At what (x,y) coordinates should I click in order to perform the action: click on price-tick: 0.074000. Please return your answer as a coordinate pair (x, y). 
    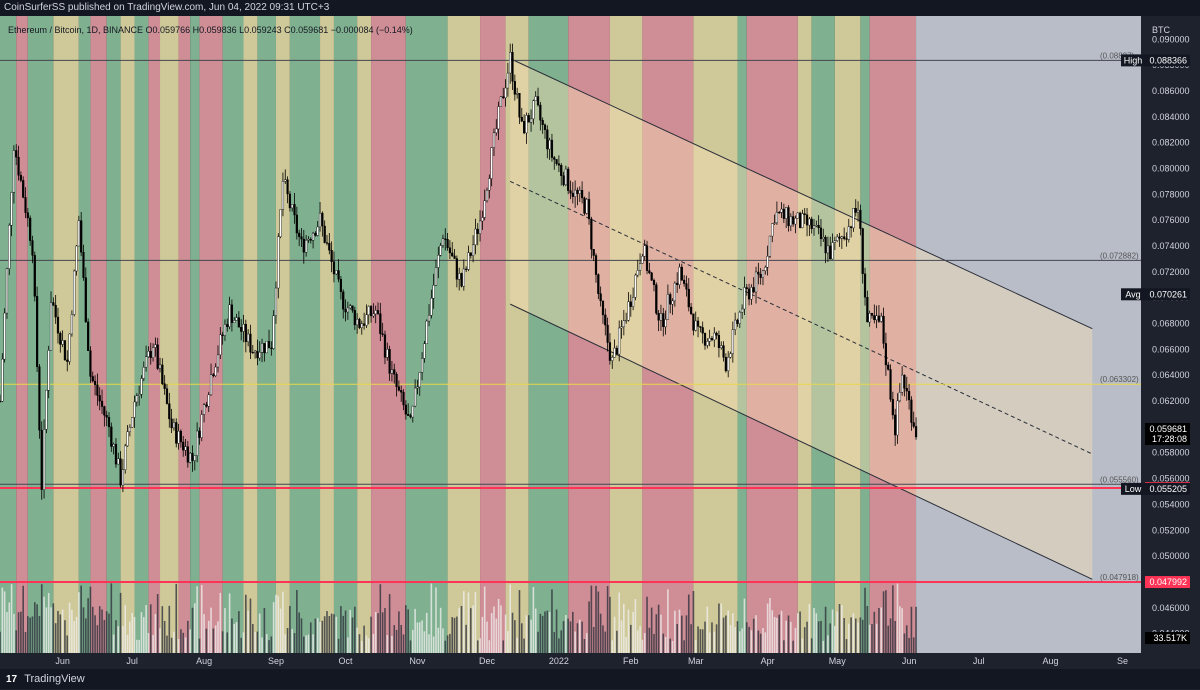
    Looking at the image, I should click on (1171, 246).